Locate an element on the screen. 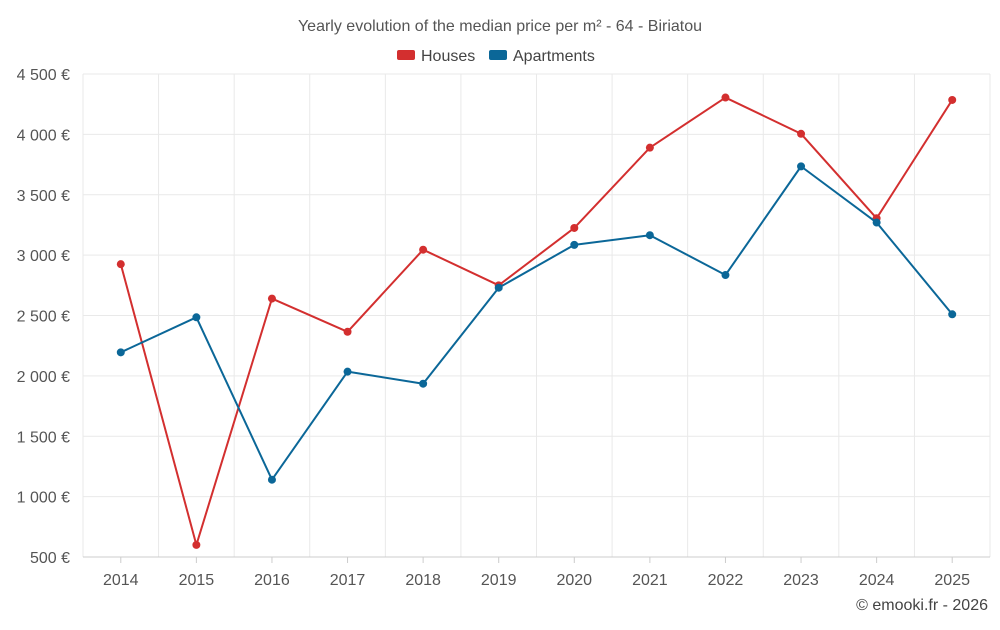 The width and height of the screenshot is (1000, 630). credit-text: © emooki.fr - 2026 is located at coordinates (922, 605).